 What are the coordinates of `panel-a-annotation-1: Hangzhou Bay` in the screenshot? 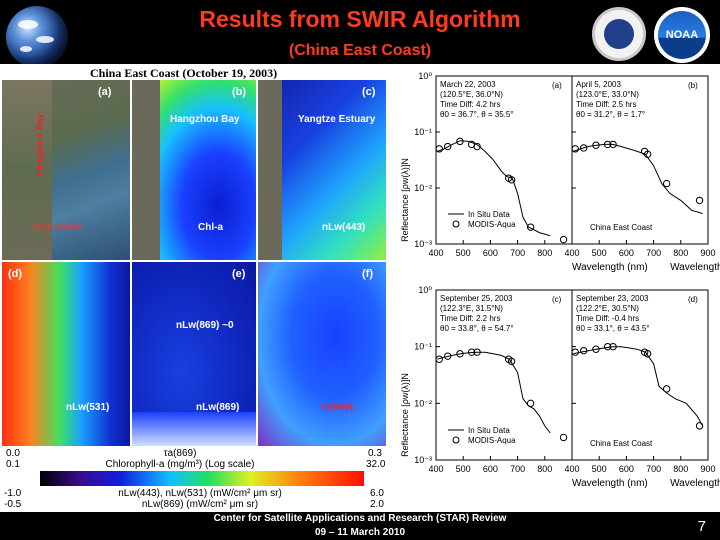 It's located at (39, 145).